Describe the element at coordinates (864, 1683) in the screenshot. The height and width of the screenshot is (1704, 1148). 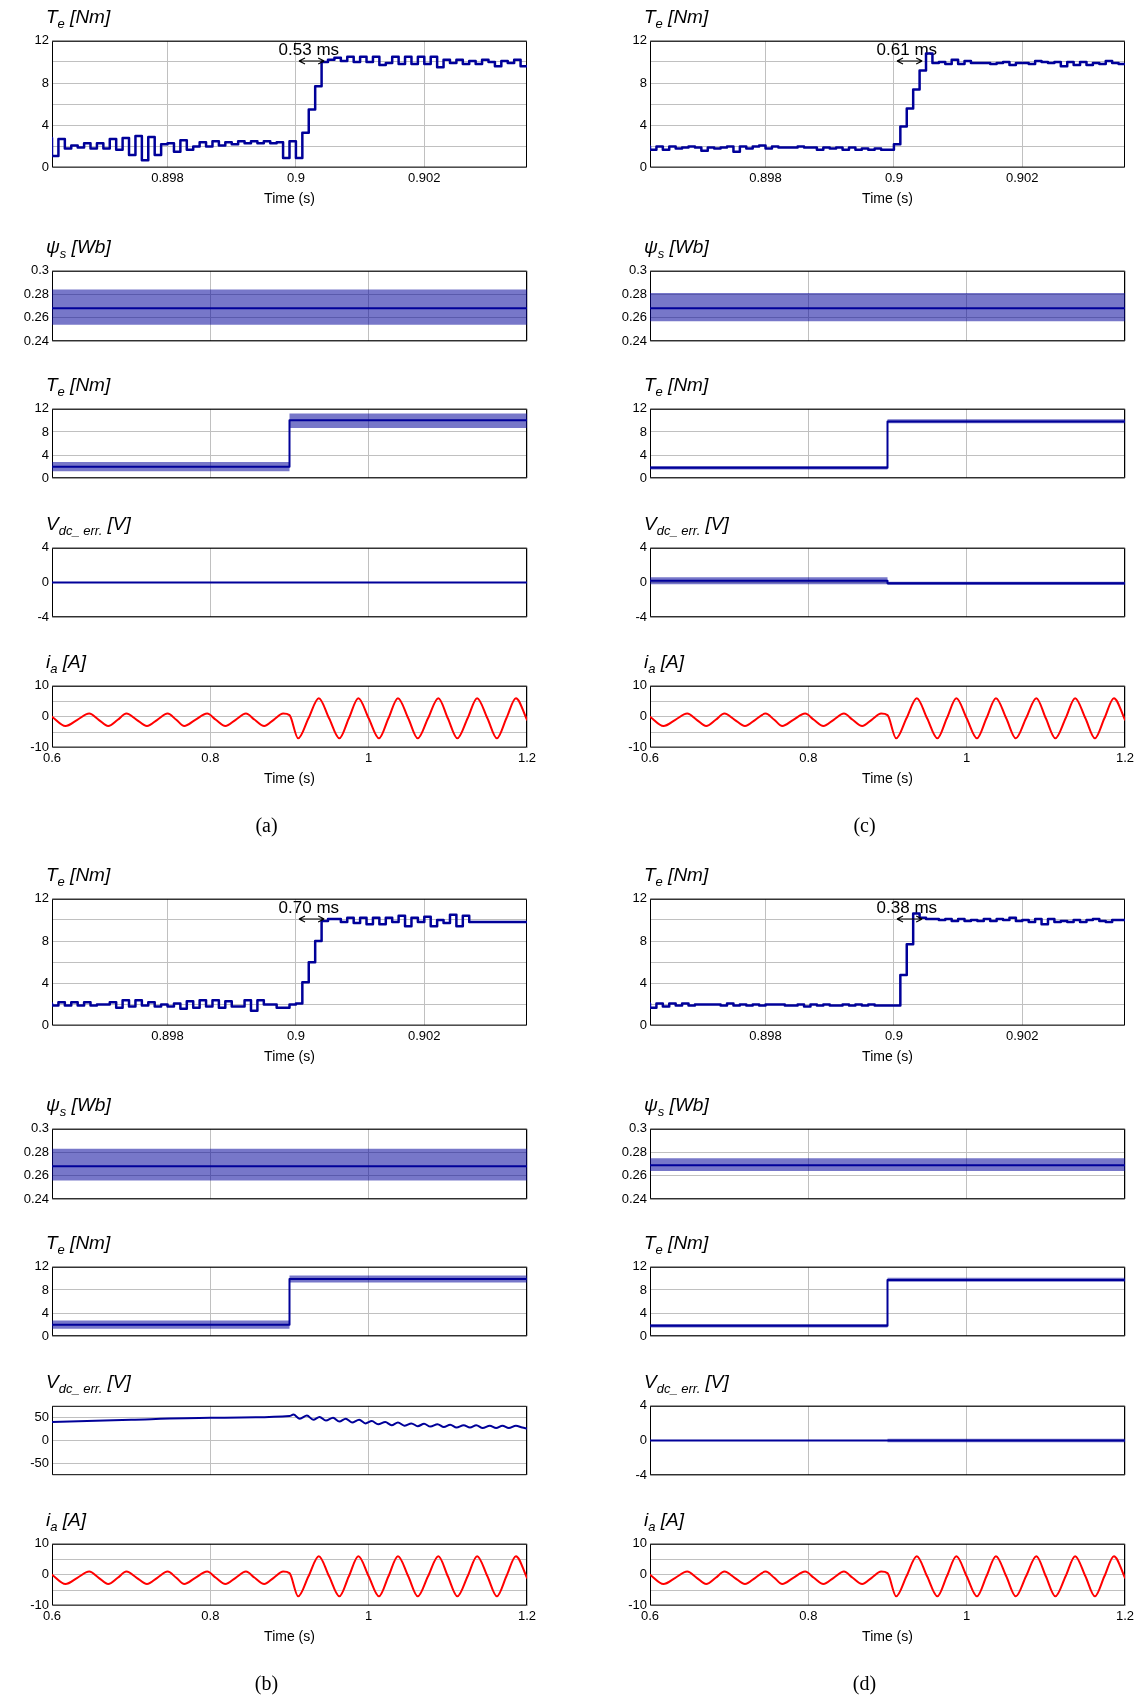
I see `text: (d)` at that location.